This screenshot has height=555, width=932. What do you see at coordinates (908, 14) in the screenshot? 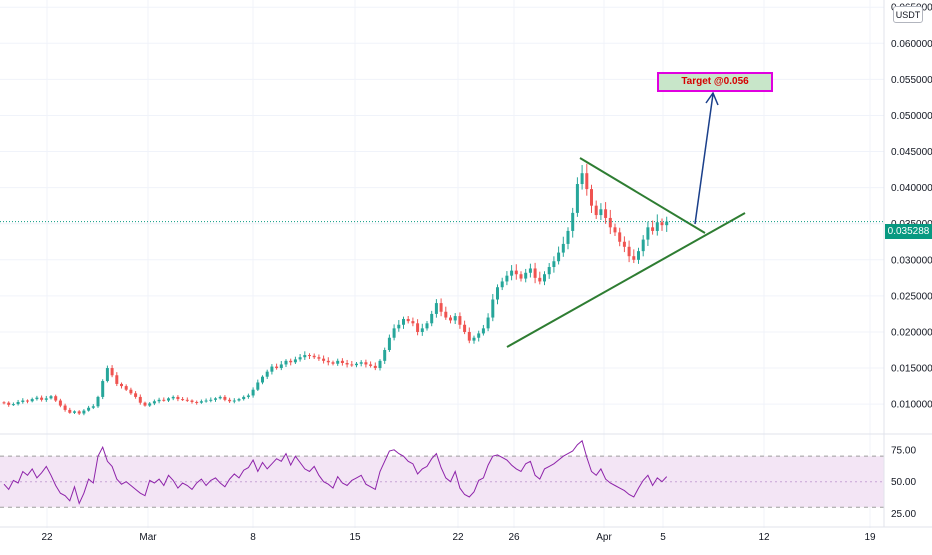
I see `currency-badge: USDT` at bounding box center [908, 14].